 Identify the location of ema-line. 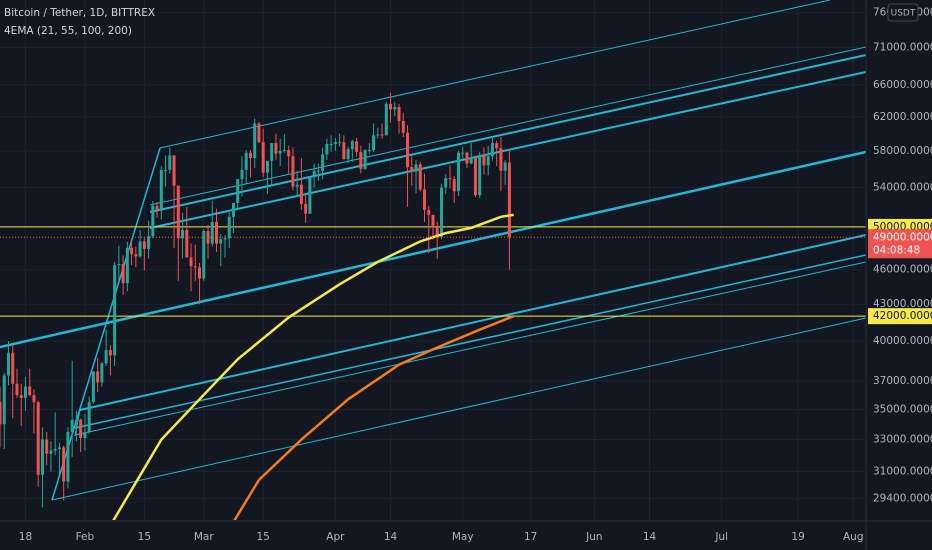
(374, 417).